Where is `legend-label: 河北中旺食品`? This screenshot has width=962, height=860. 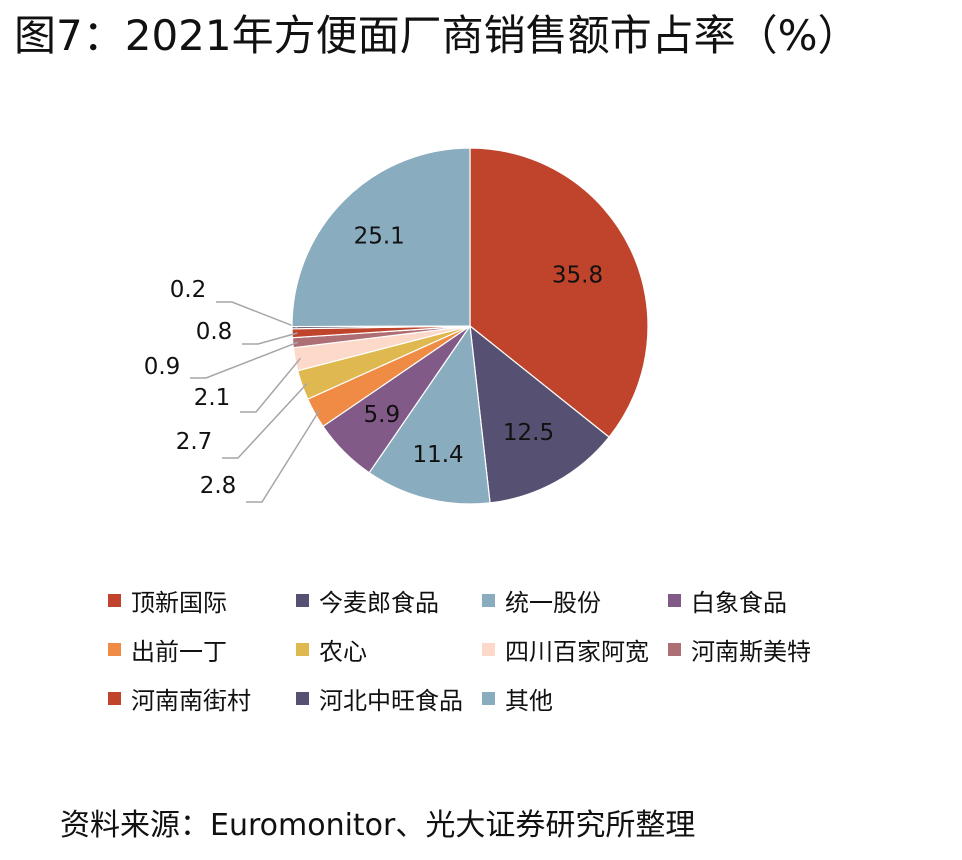
legend-label: 河北中旺食品 is located at coordinates (391, 700).